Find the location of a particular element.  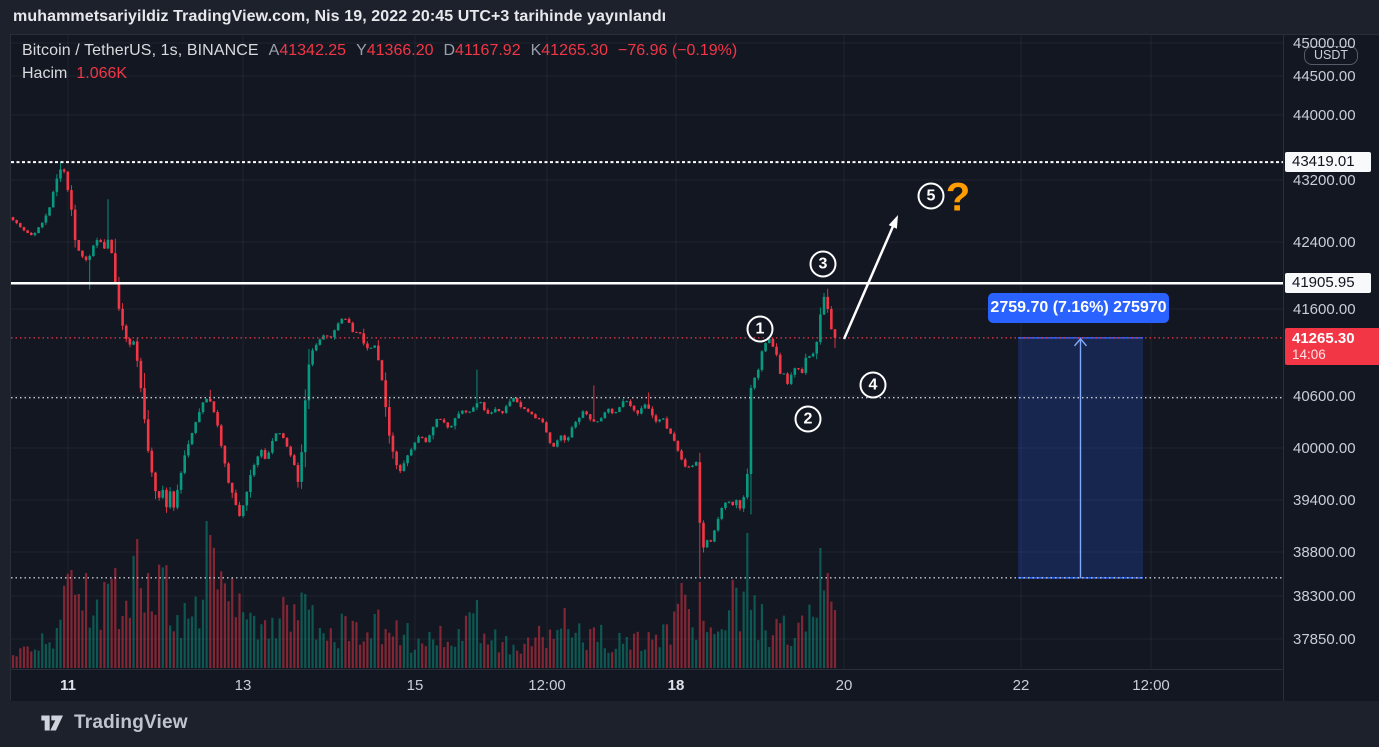

price-tick-label: 38300.00 is located at coordinates (1324, 596).